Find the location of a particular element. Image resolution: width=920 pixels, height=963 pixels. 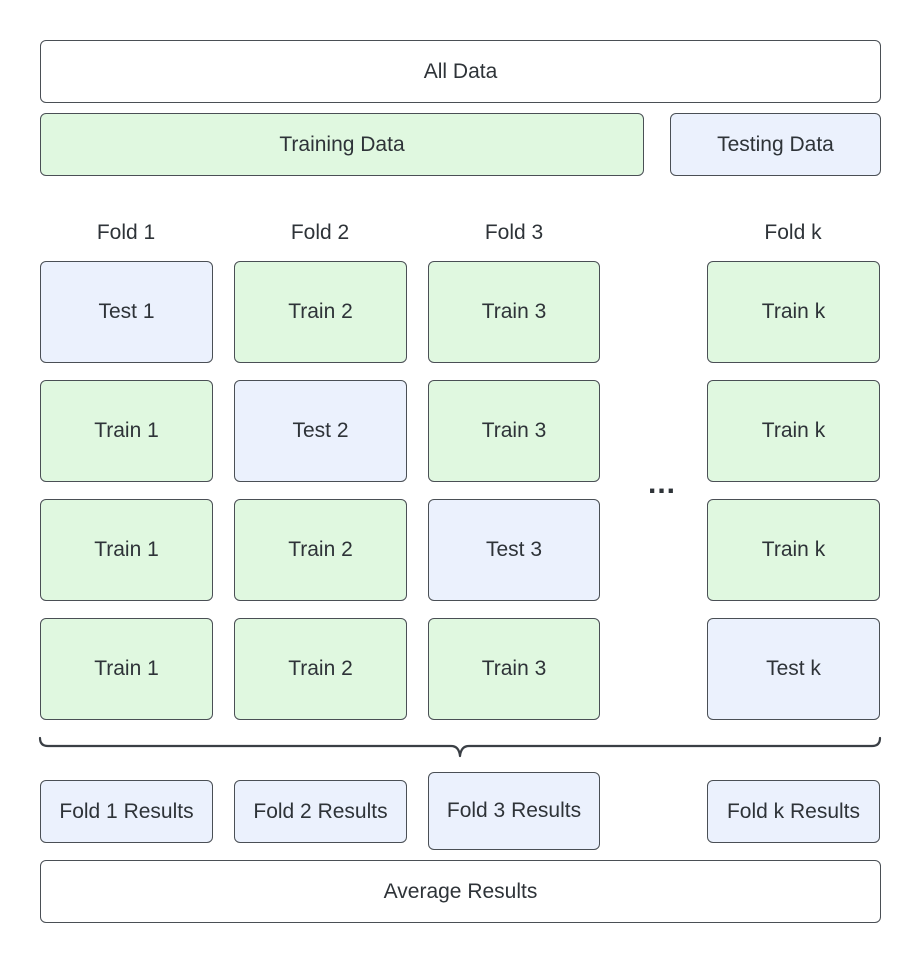

fold-3-cell-2: Train 3 is located at coordinates (514, 431).